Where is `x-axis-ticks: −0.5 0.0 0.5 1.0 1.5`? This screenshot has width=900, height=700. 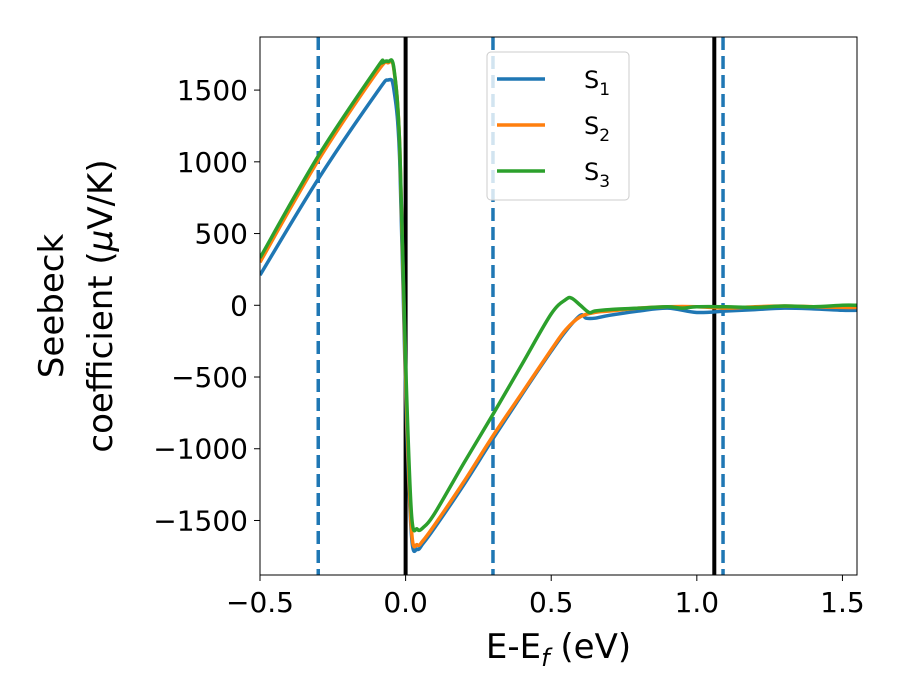
x-axis-ticks: −0.5 0.0 0.5 1.0 1.5 is located at coordinates (545, 597).